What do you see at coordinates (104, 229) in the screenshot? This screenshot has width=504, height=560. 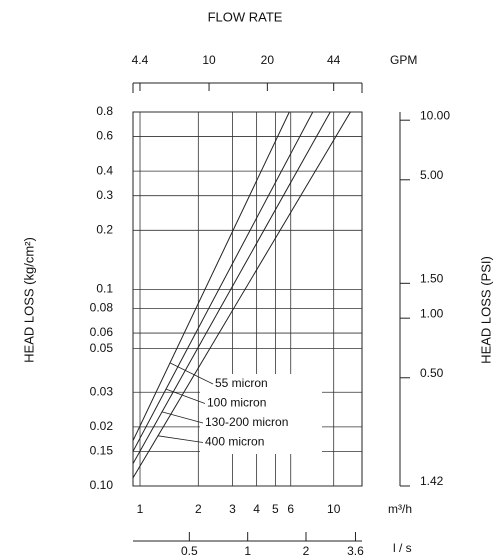 I see `y-tick-label: 0.2` at bounding box center [104, 229].